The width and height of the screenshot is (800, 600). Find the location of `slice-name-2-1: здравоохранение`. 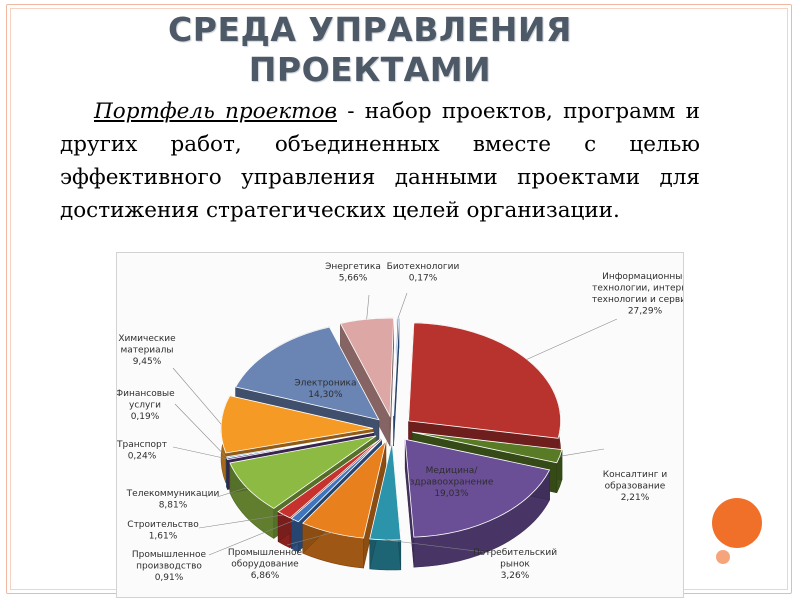

slice-name-2-1: здравоохранение is located at coordinates (452, 483).